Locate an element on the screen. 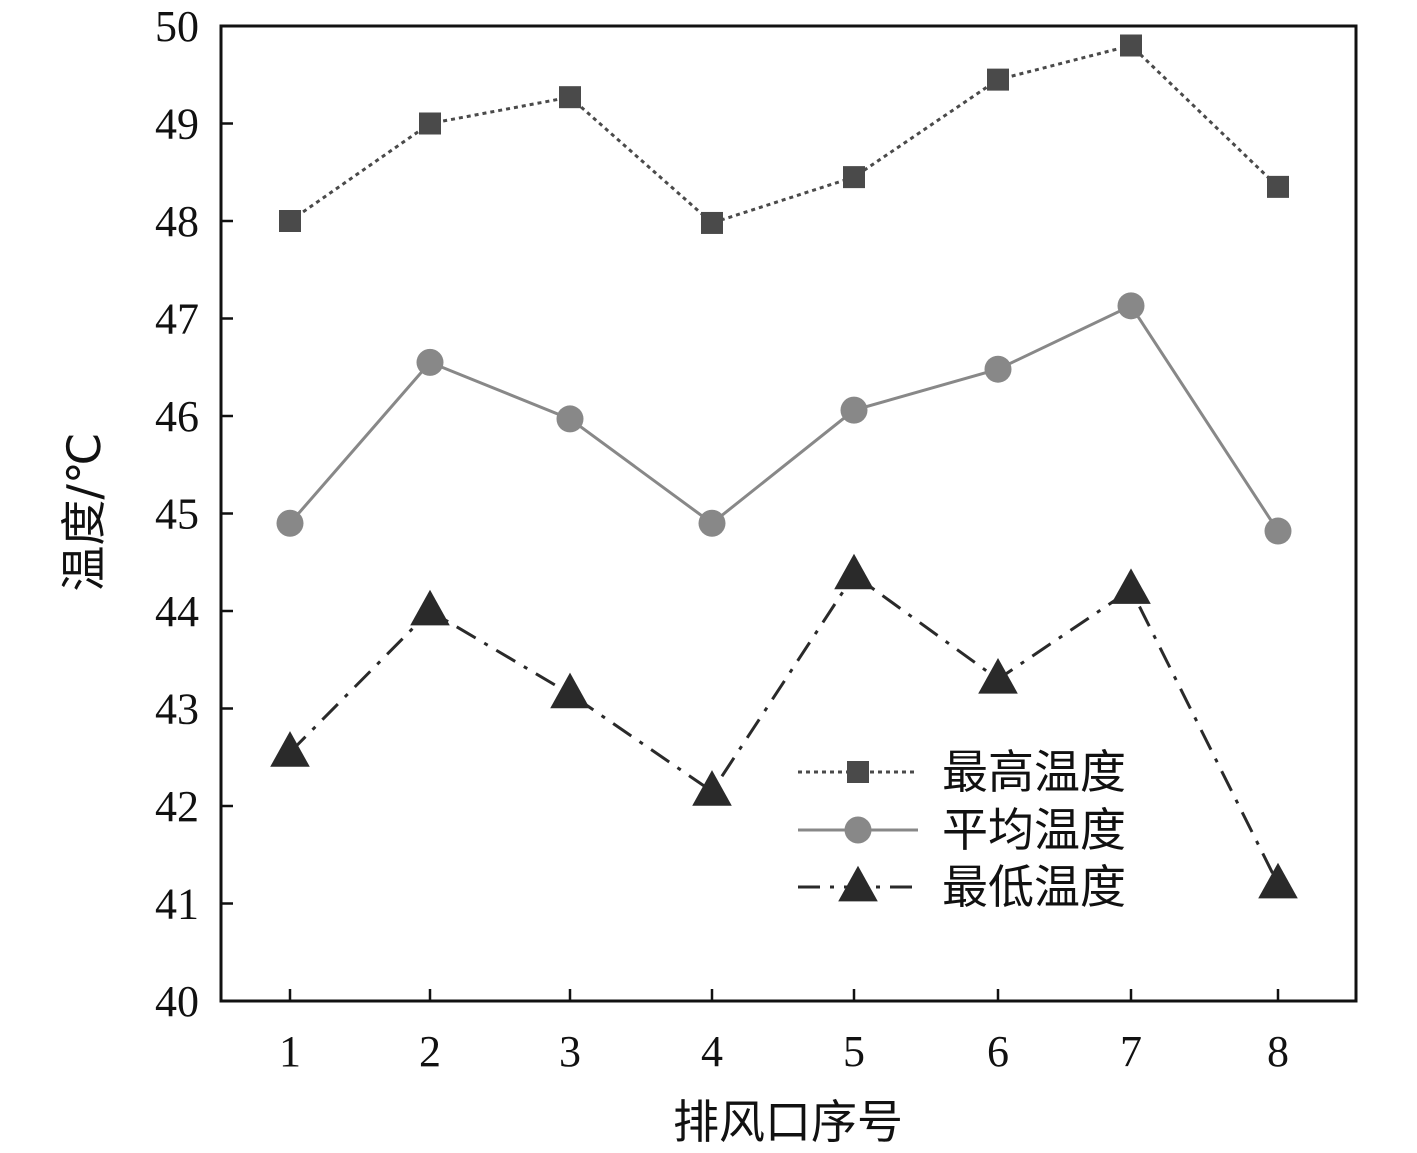 The width and height of the screenshot is (1417, 1153). x-tick-label: 4 is located at coordinates (712, 1051).